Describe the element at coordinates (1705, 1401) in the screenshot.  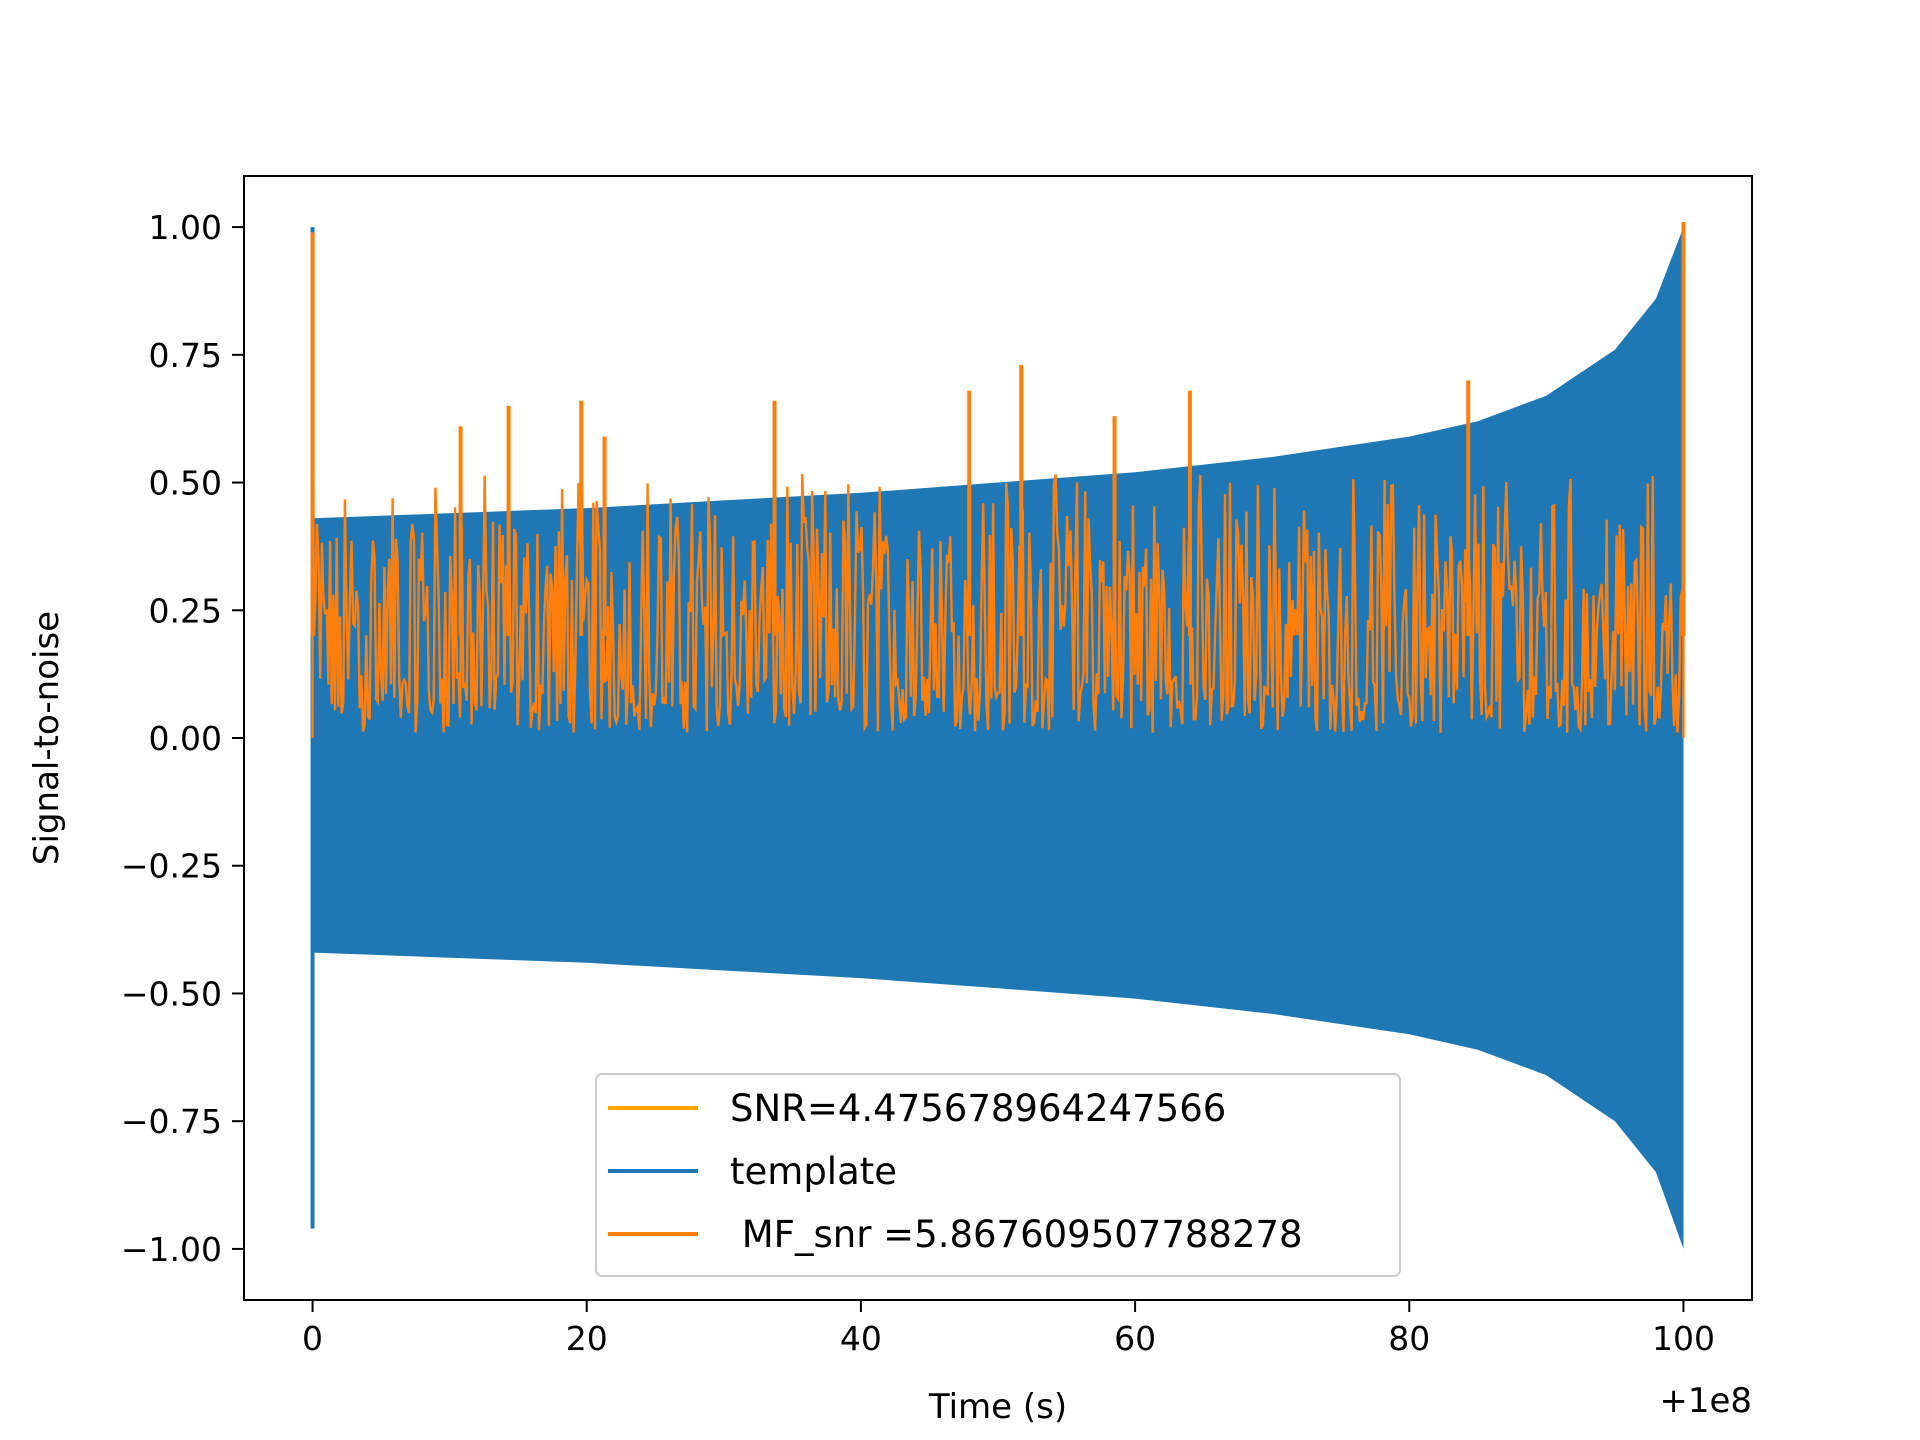
I see `x-offset-label: +1e8` at that location.